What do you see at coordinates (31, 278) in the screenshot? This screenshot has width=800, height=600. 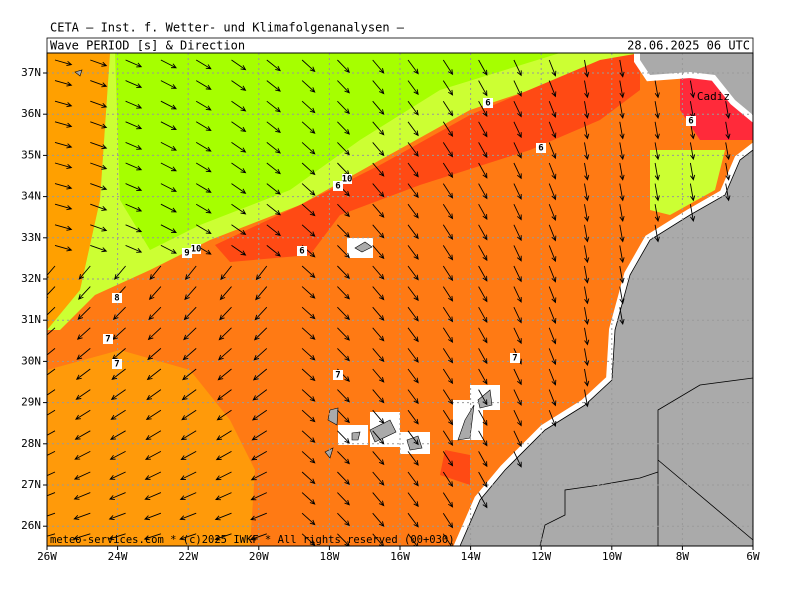 I see `lat-label: 32N` at bounding box center [31, 278].